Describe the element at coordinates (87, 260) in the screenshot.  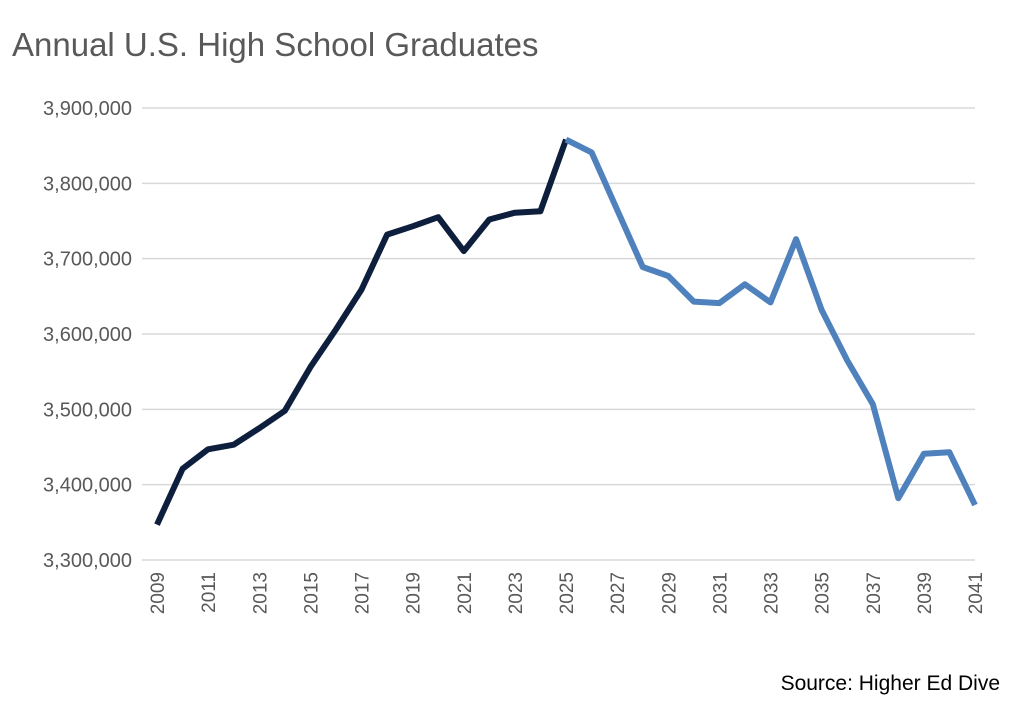
I see `y-tick-label-4: 3,700,000` at that location.